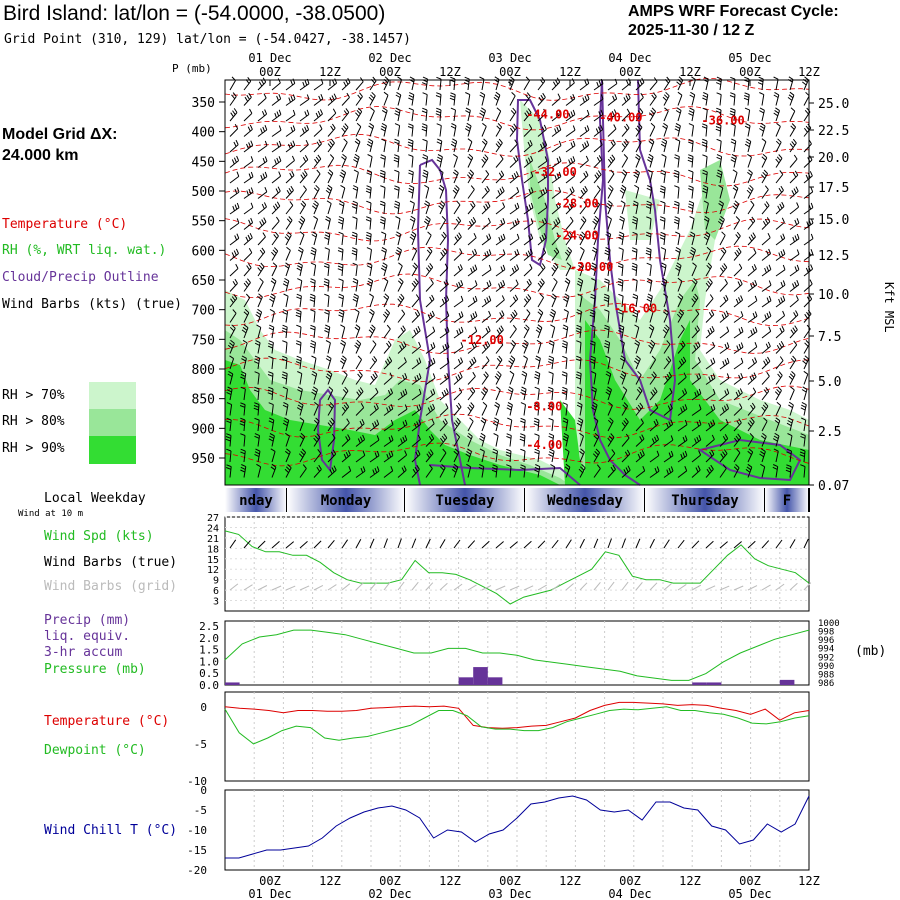 This screenshot has height=900, width=900. I want to click on cycle-line-1: AMPS WRF Forecast Cycle:, so click(733, 11).